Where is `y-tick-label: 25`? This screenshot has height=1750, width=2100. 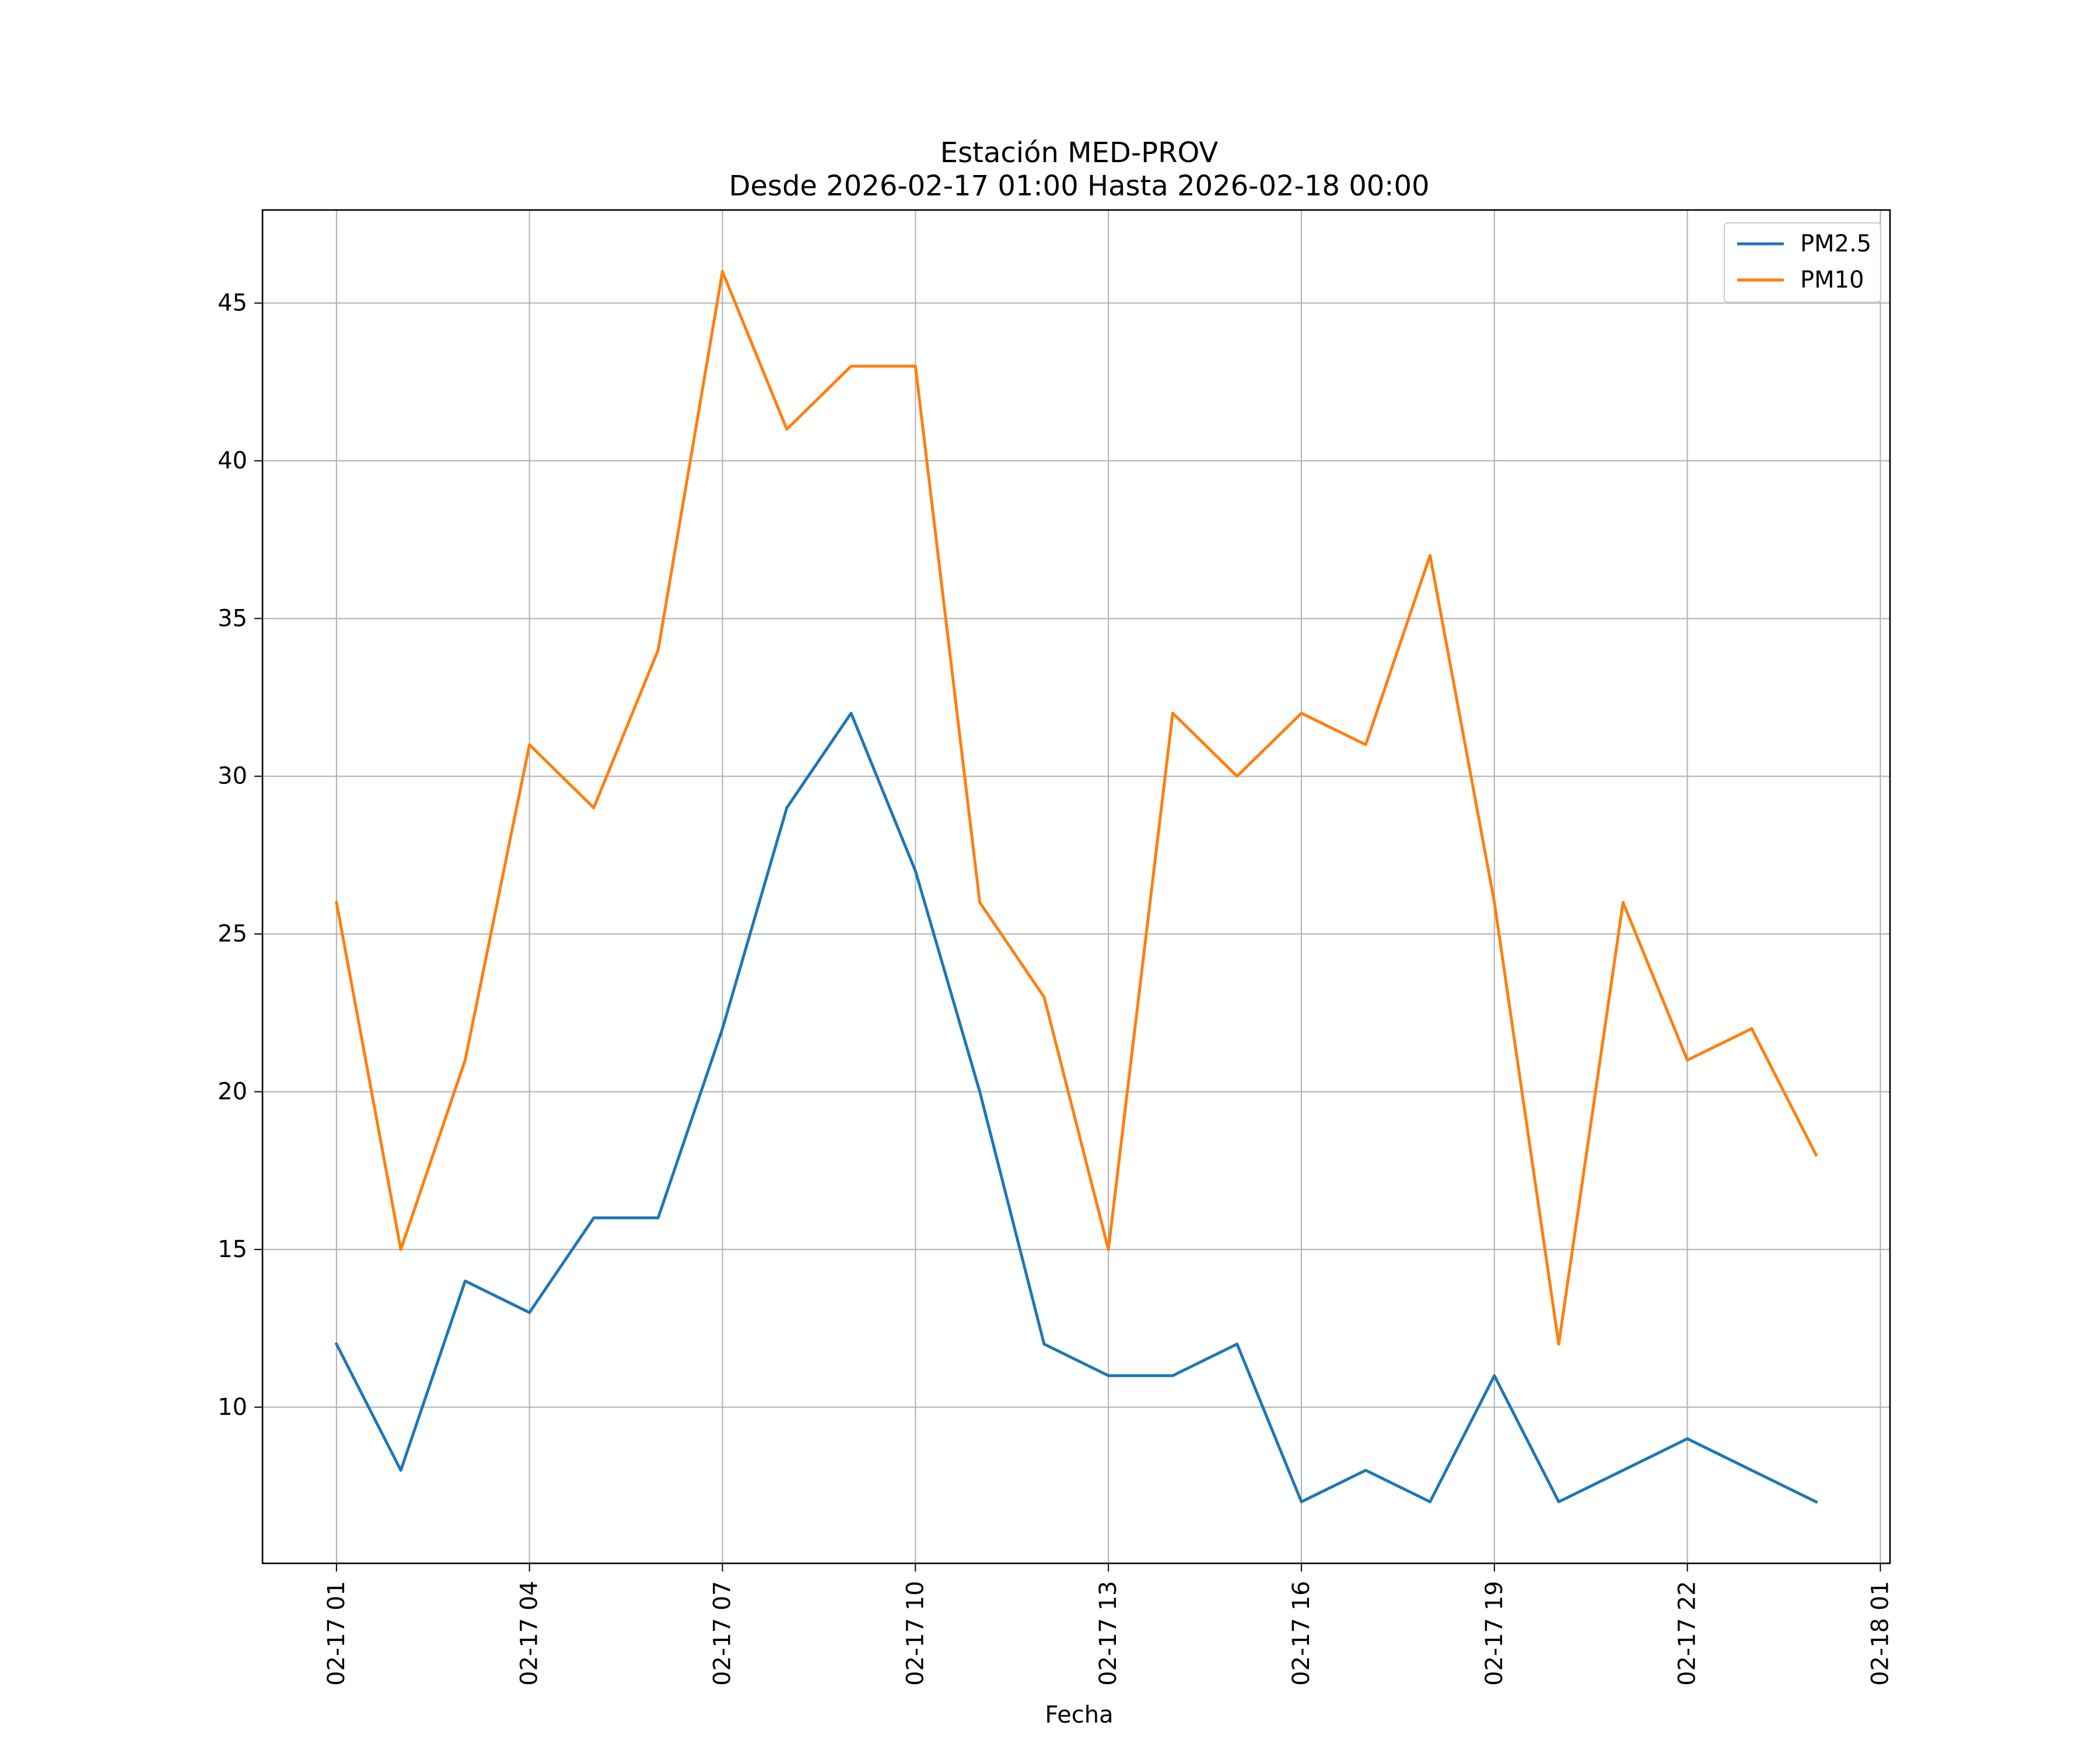
y-tick-label: 25 is located at coordinates (232, 934).